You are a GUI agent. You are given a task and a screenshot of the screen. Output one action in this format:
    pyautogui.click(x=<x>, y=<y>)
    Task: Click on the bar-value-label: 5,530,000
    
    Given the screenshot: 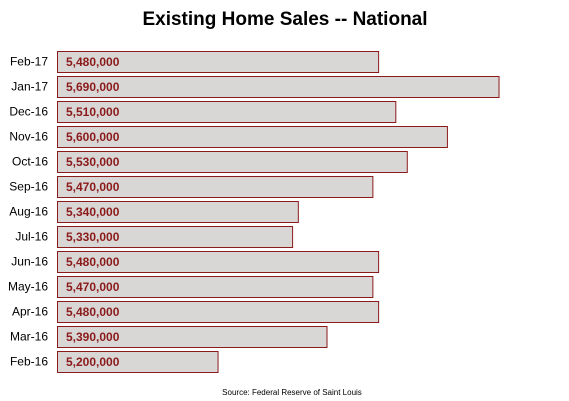 What is the action you would take?
    pyautogui.click(x=93, y=162)
    